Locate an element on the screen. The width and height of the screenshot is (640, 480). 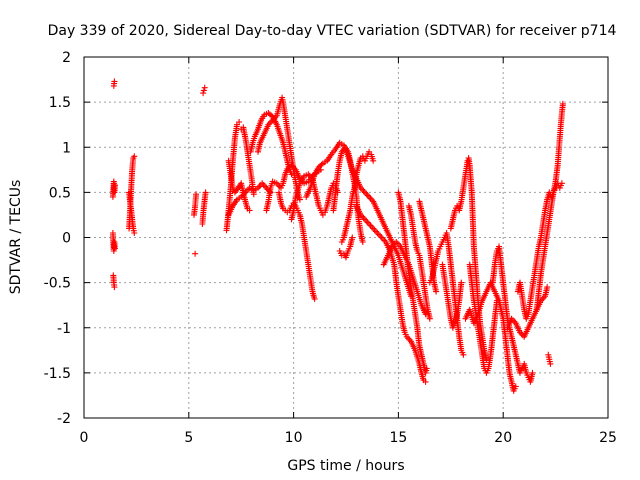
y-tick-label: 1 is located at coordinates (66, 148).